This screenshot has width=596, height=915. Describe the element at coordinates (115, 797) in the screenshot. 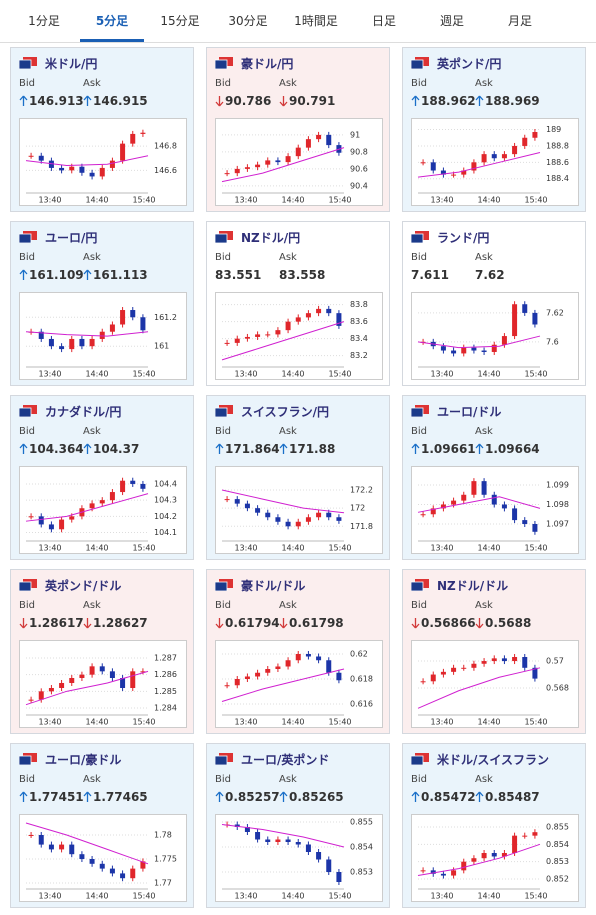

I see `ask-box: 1.77465` at that location.